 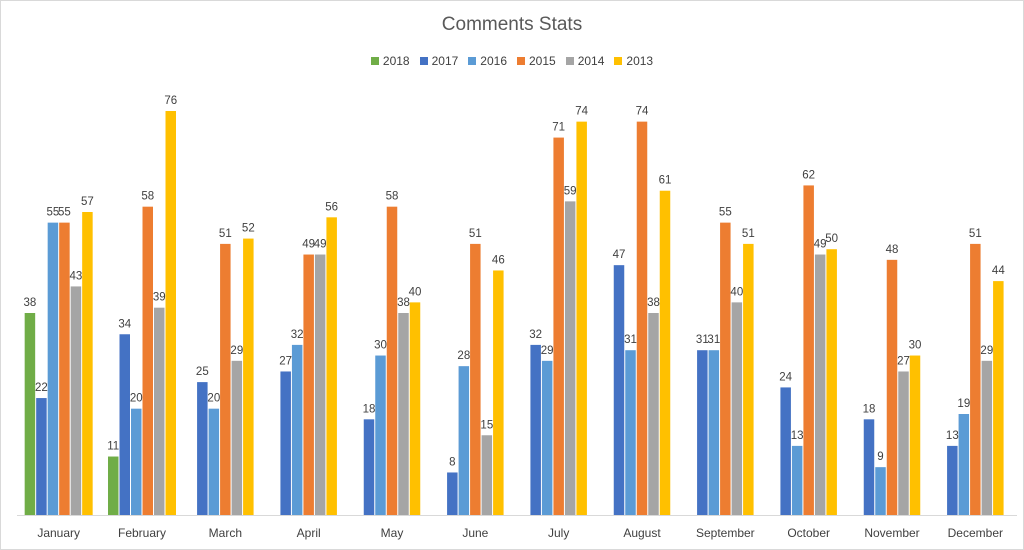 What do you see at coordinates (642, 533) in the screenshot?
I see `x-tick-label: August` at bounding box center [642, 533].